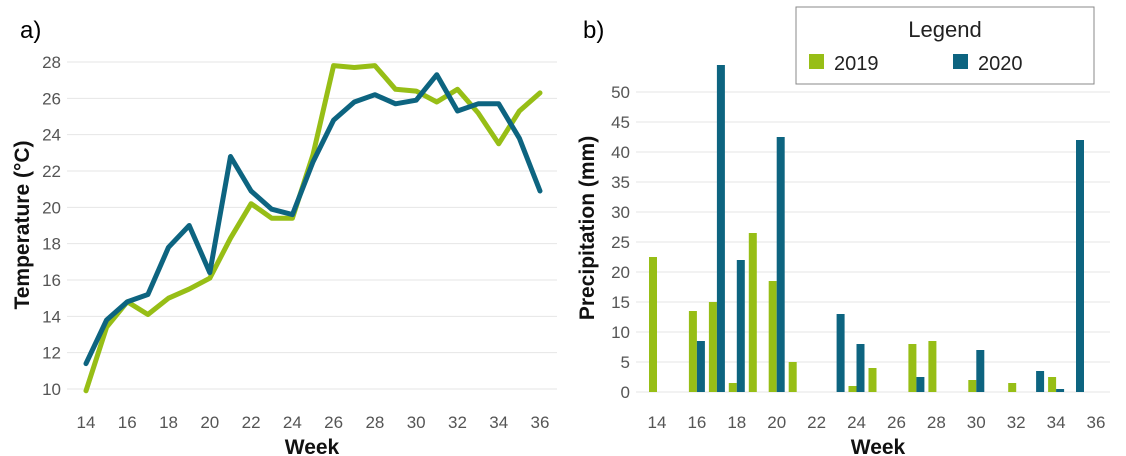 The width and height of the screenshot is (1126, 456). What do you see at coordinates (936, 422) in the screenshot?
I see `precipitation-x-tick-label: 28` at bounding box center [936, 422].